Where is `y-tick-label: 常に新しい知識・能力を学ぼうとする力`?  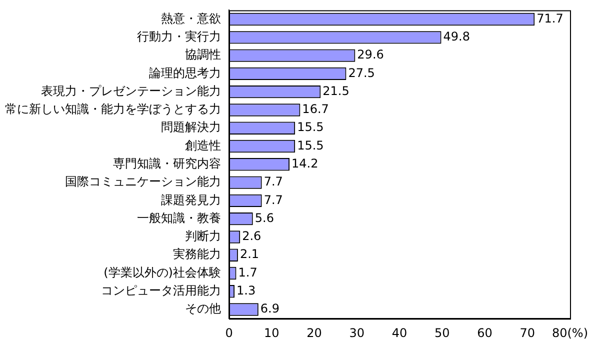
y-tick-label: 常に新しい知識・能力を学ぼうとする力 is located at coordinates (113, 109).